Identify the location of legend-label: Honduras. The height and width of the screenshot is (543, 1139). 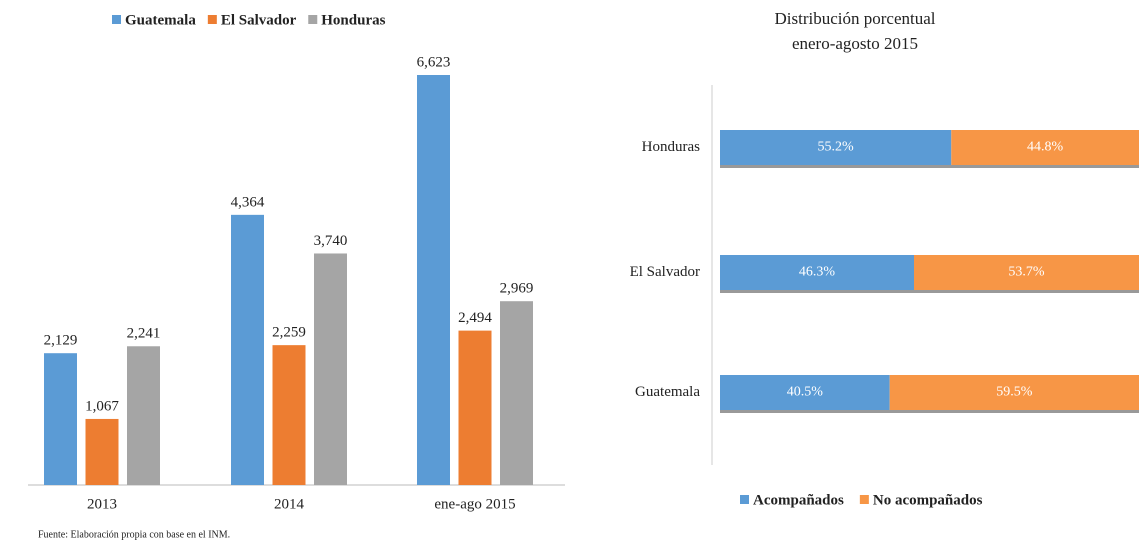
(353, 20).